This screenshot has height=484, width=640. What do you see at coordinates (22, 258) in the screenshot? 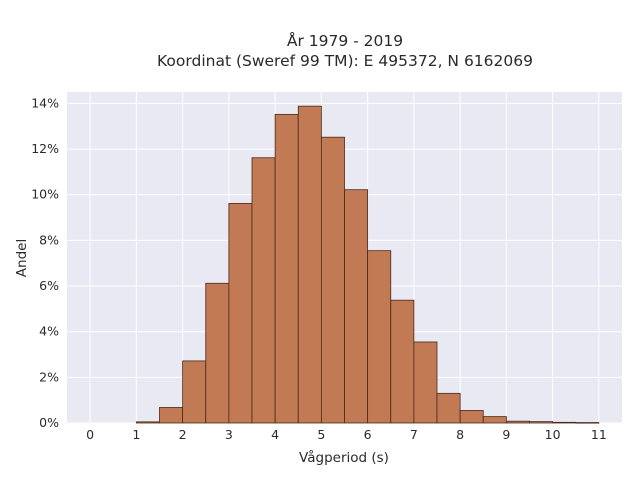
I see `y-axis-label: Andel` at bounding box center [22, 258].